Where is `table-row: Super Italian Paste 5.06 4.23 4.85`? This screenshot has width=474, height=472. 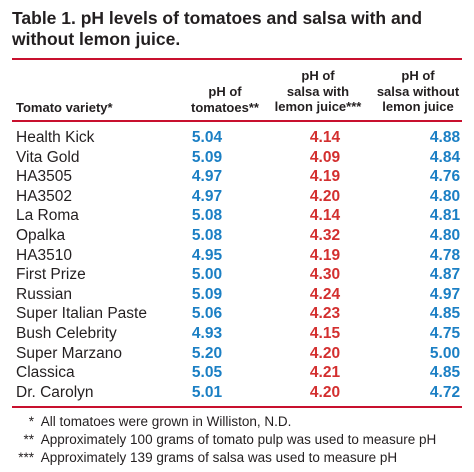 table-row: Super Italian Paste 5.06 4.23 4.85 is located at coordinates (237, 314).